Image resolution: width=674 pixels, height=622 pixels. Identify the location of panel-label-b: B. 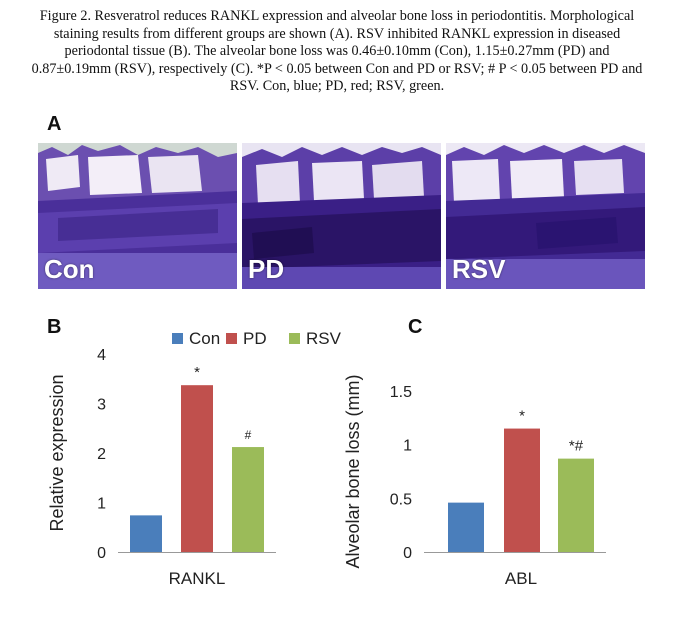
(54, 327).